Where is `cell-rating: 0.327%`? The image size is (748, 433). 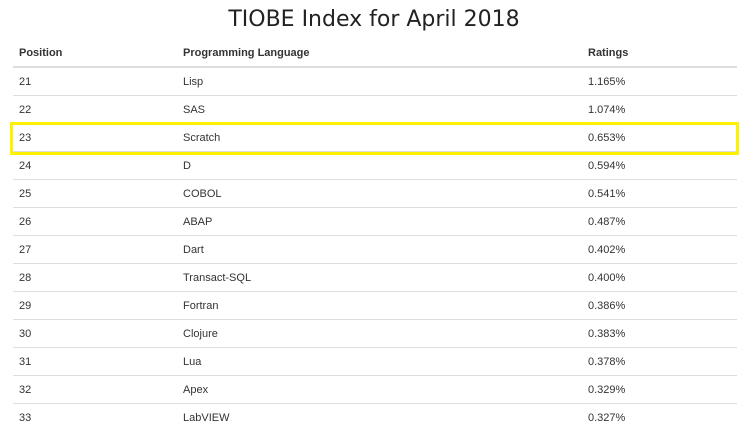 cell-rating: 0.327% is located at coordinates (659, 417).